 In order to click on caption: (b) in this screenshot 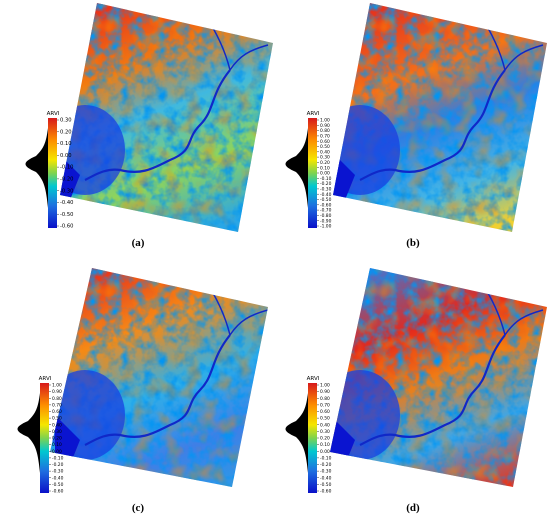, I will do `click(413, 243)`.